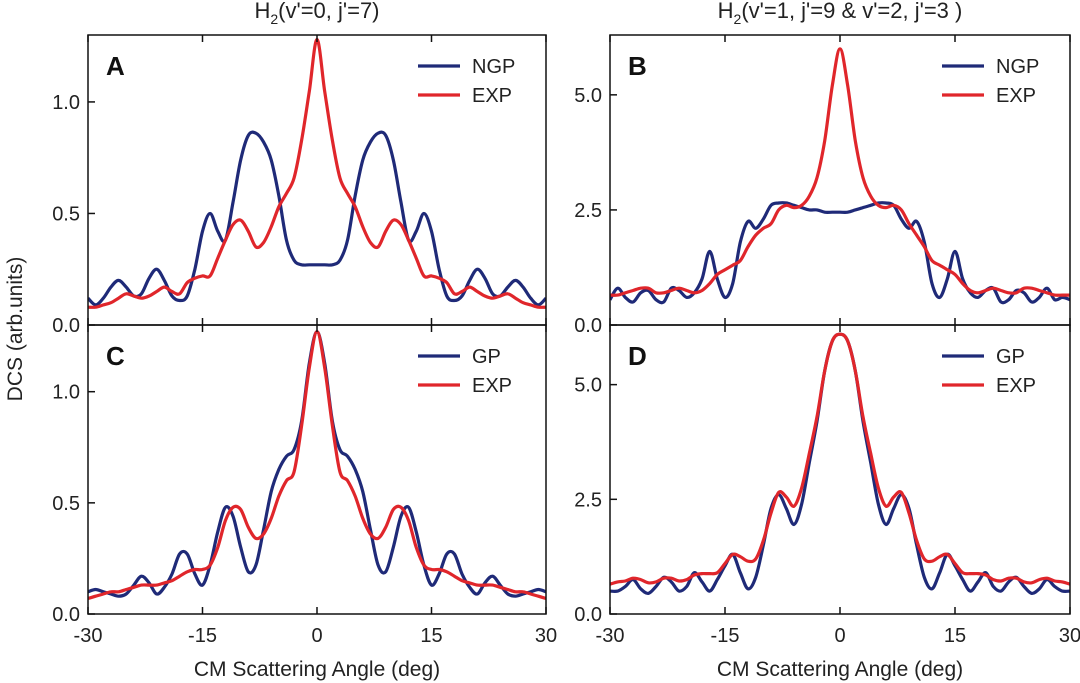  Describe the element at coordinates (317, 669) in the screenshot. I see `x-axis-title-left: CM Scattering Angle (deg)` at that location.